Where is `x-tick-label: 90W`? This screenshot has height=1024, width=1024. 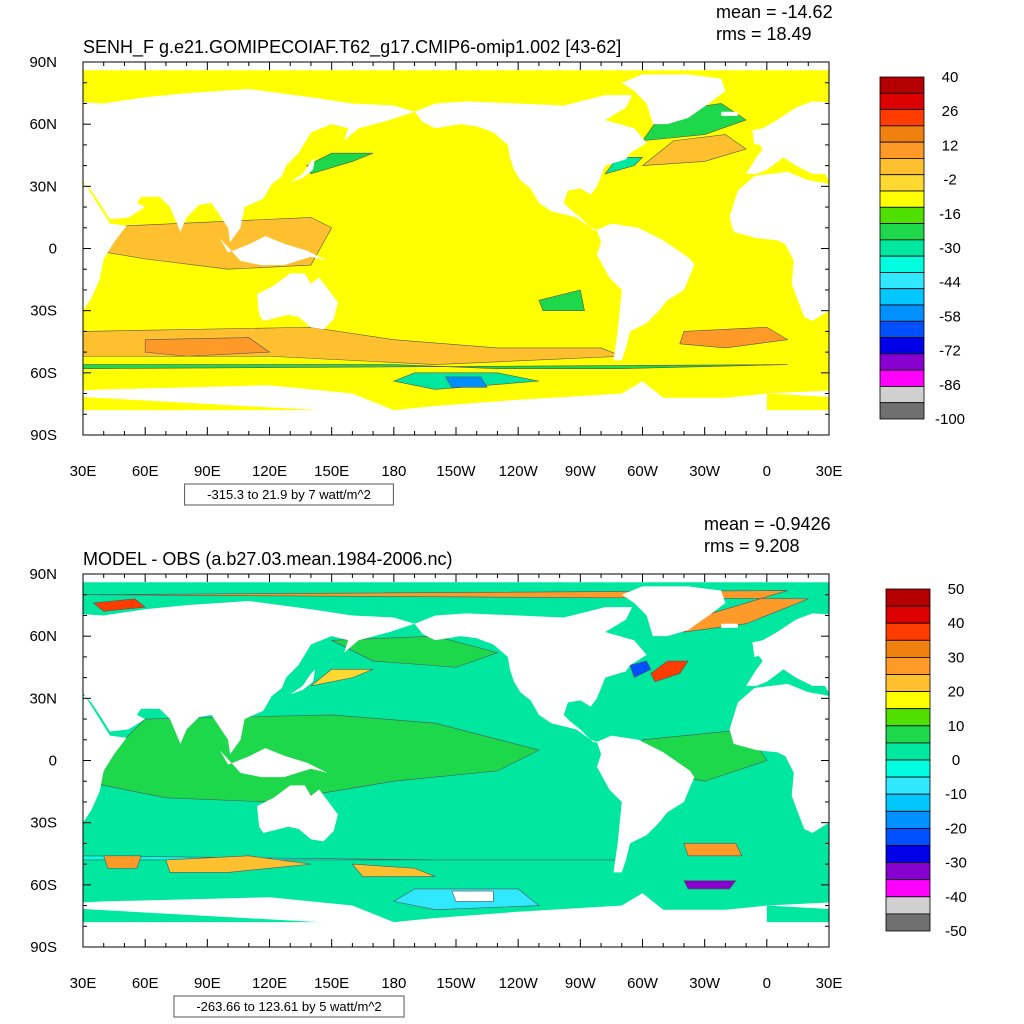
x-tick-label: 90W is located at coordinates (581, 471).